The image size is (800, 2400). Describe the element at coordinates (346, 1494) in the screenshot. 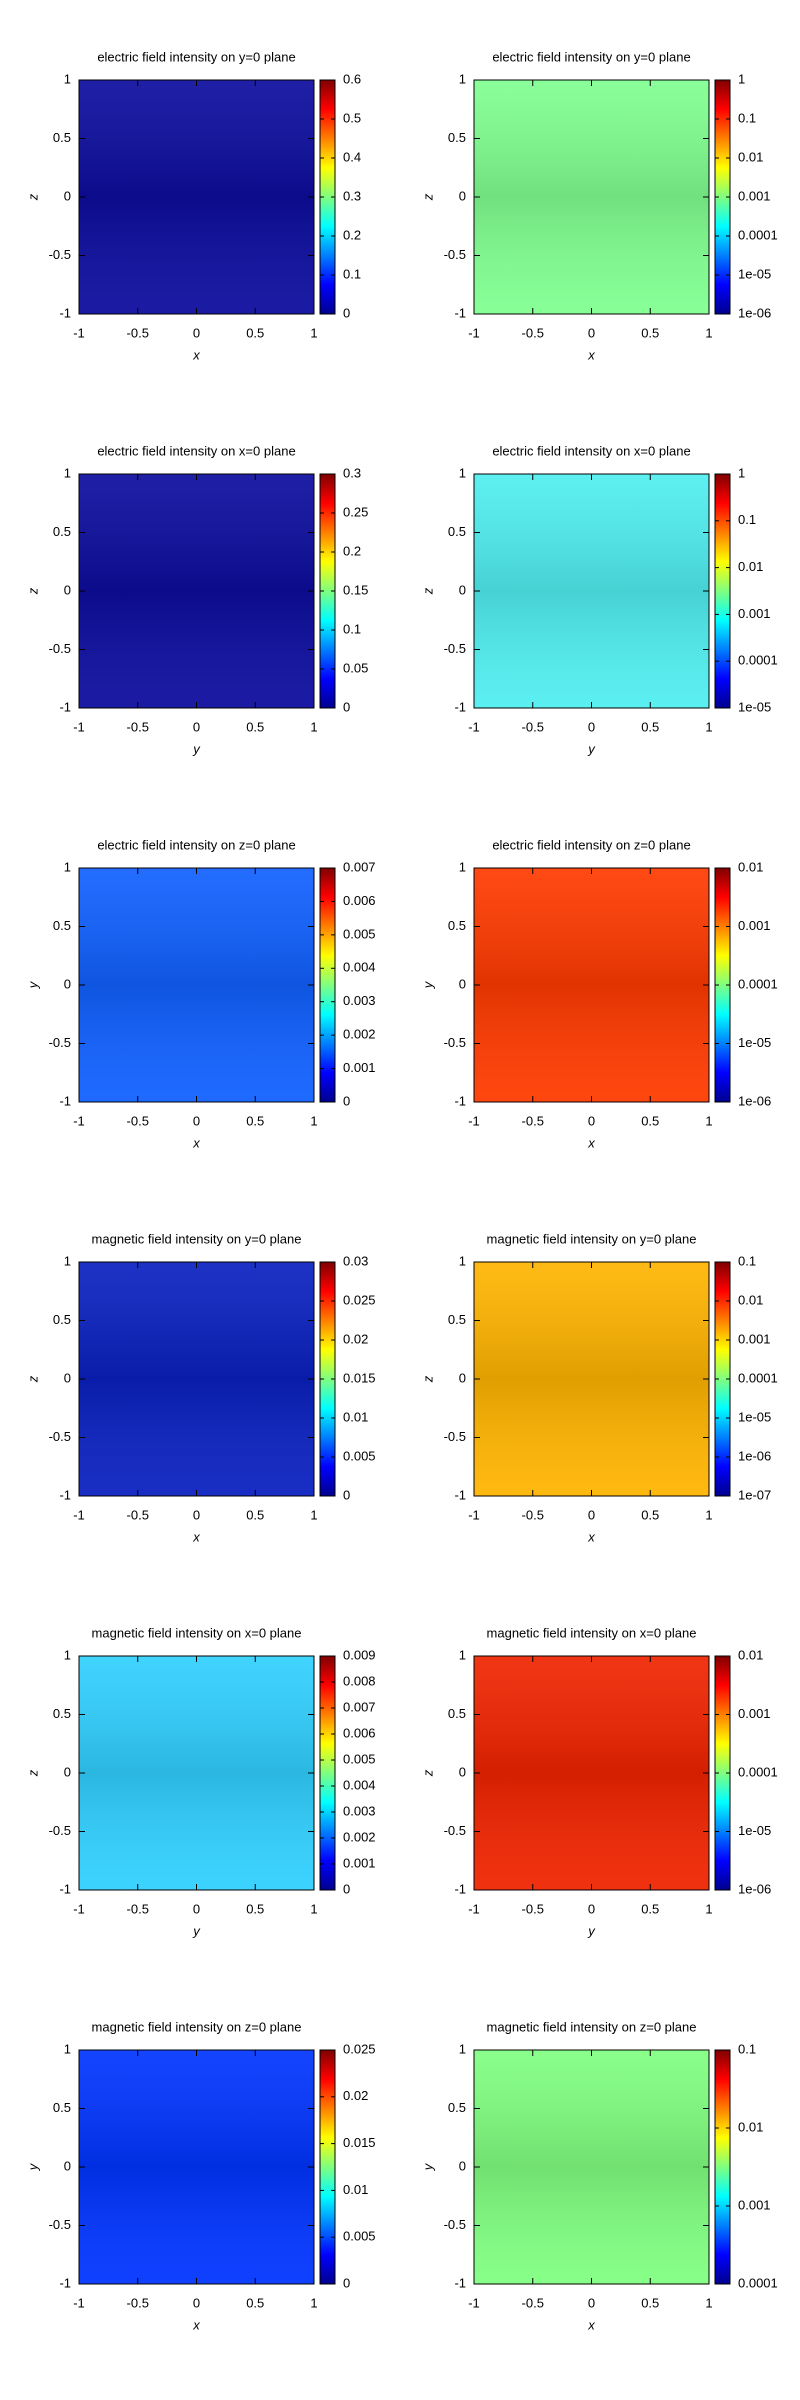

I see `colorbar-tick-label: 0` at that location.